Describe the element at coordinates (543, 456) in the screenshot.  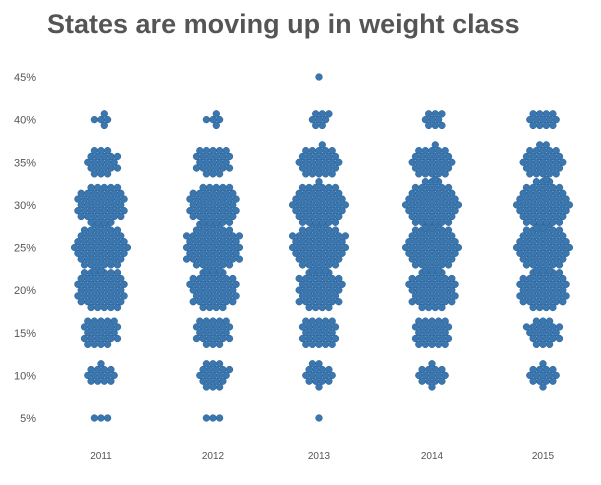
I see `x-tick-label: 2015` at that location.